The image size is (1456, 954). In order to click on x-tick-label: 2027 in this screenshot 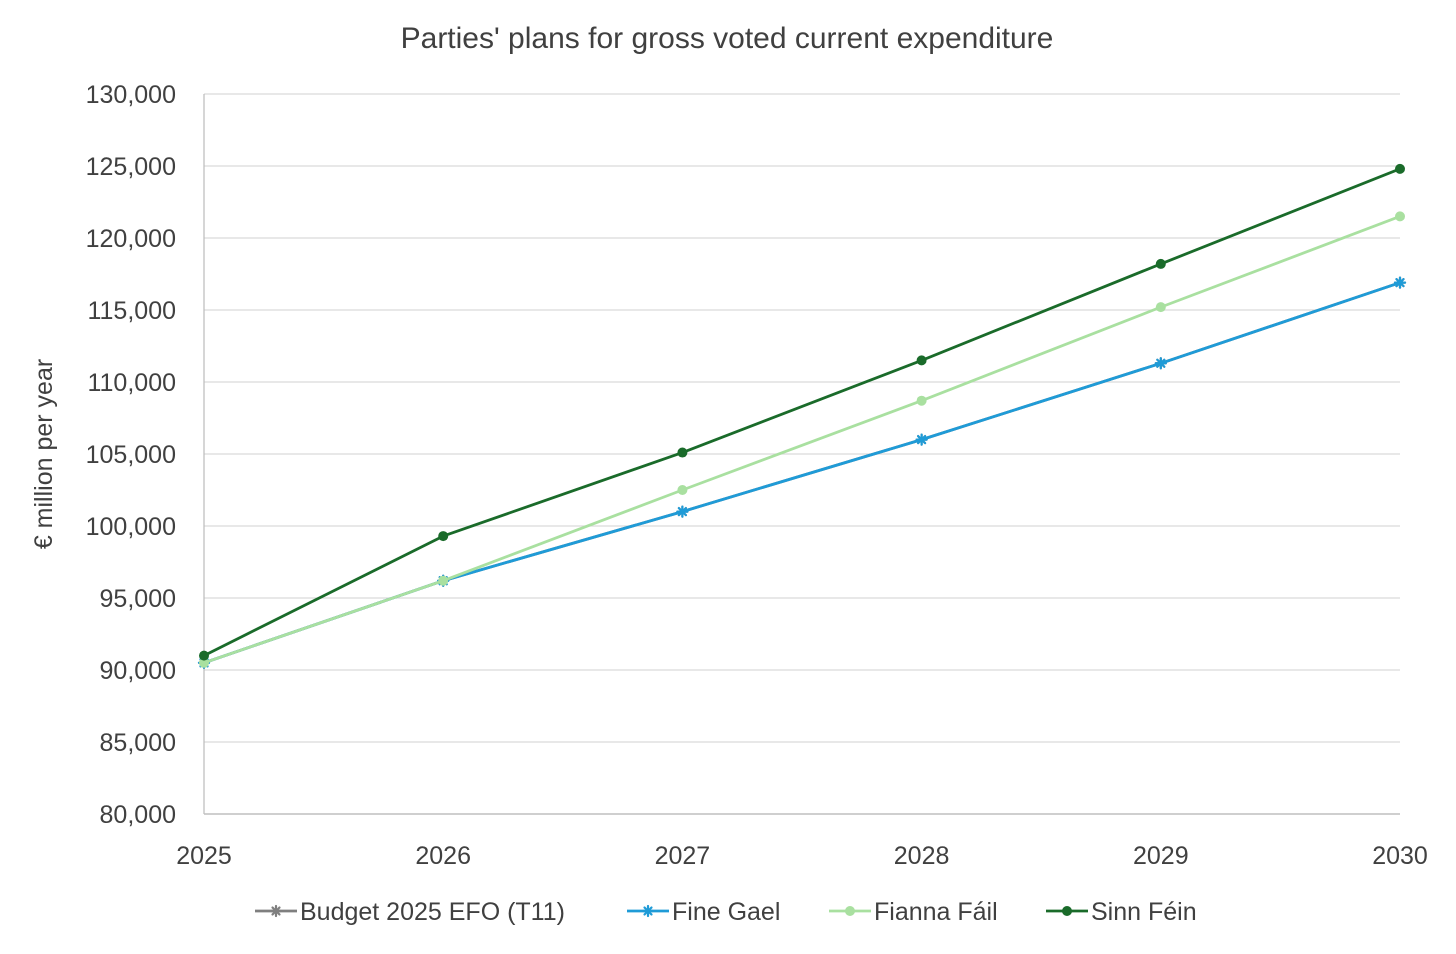, I will do `click(683, 856)`.